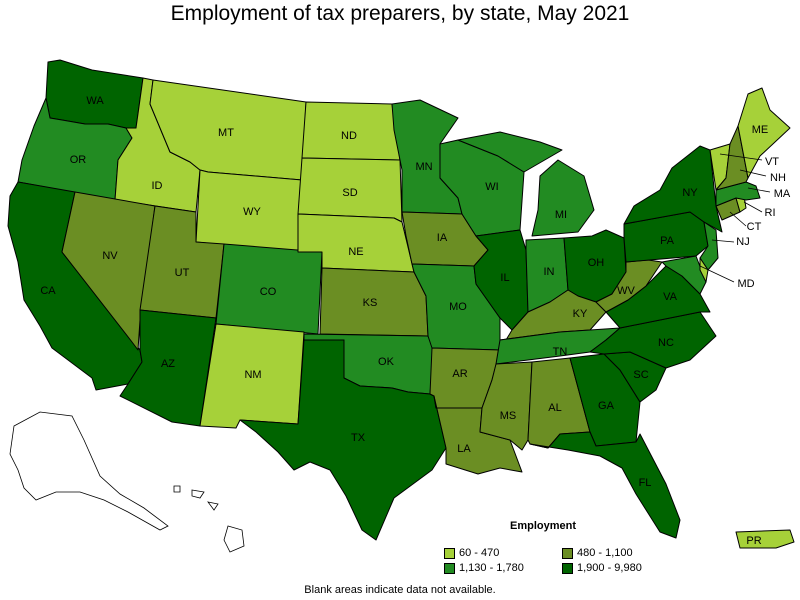 The width and height of the screenshot is (800, 600). What do you see at coordinates (349, 136) in the screenshot?
I see `label-nd: ND` at bounding box center [349, 136].